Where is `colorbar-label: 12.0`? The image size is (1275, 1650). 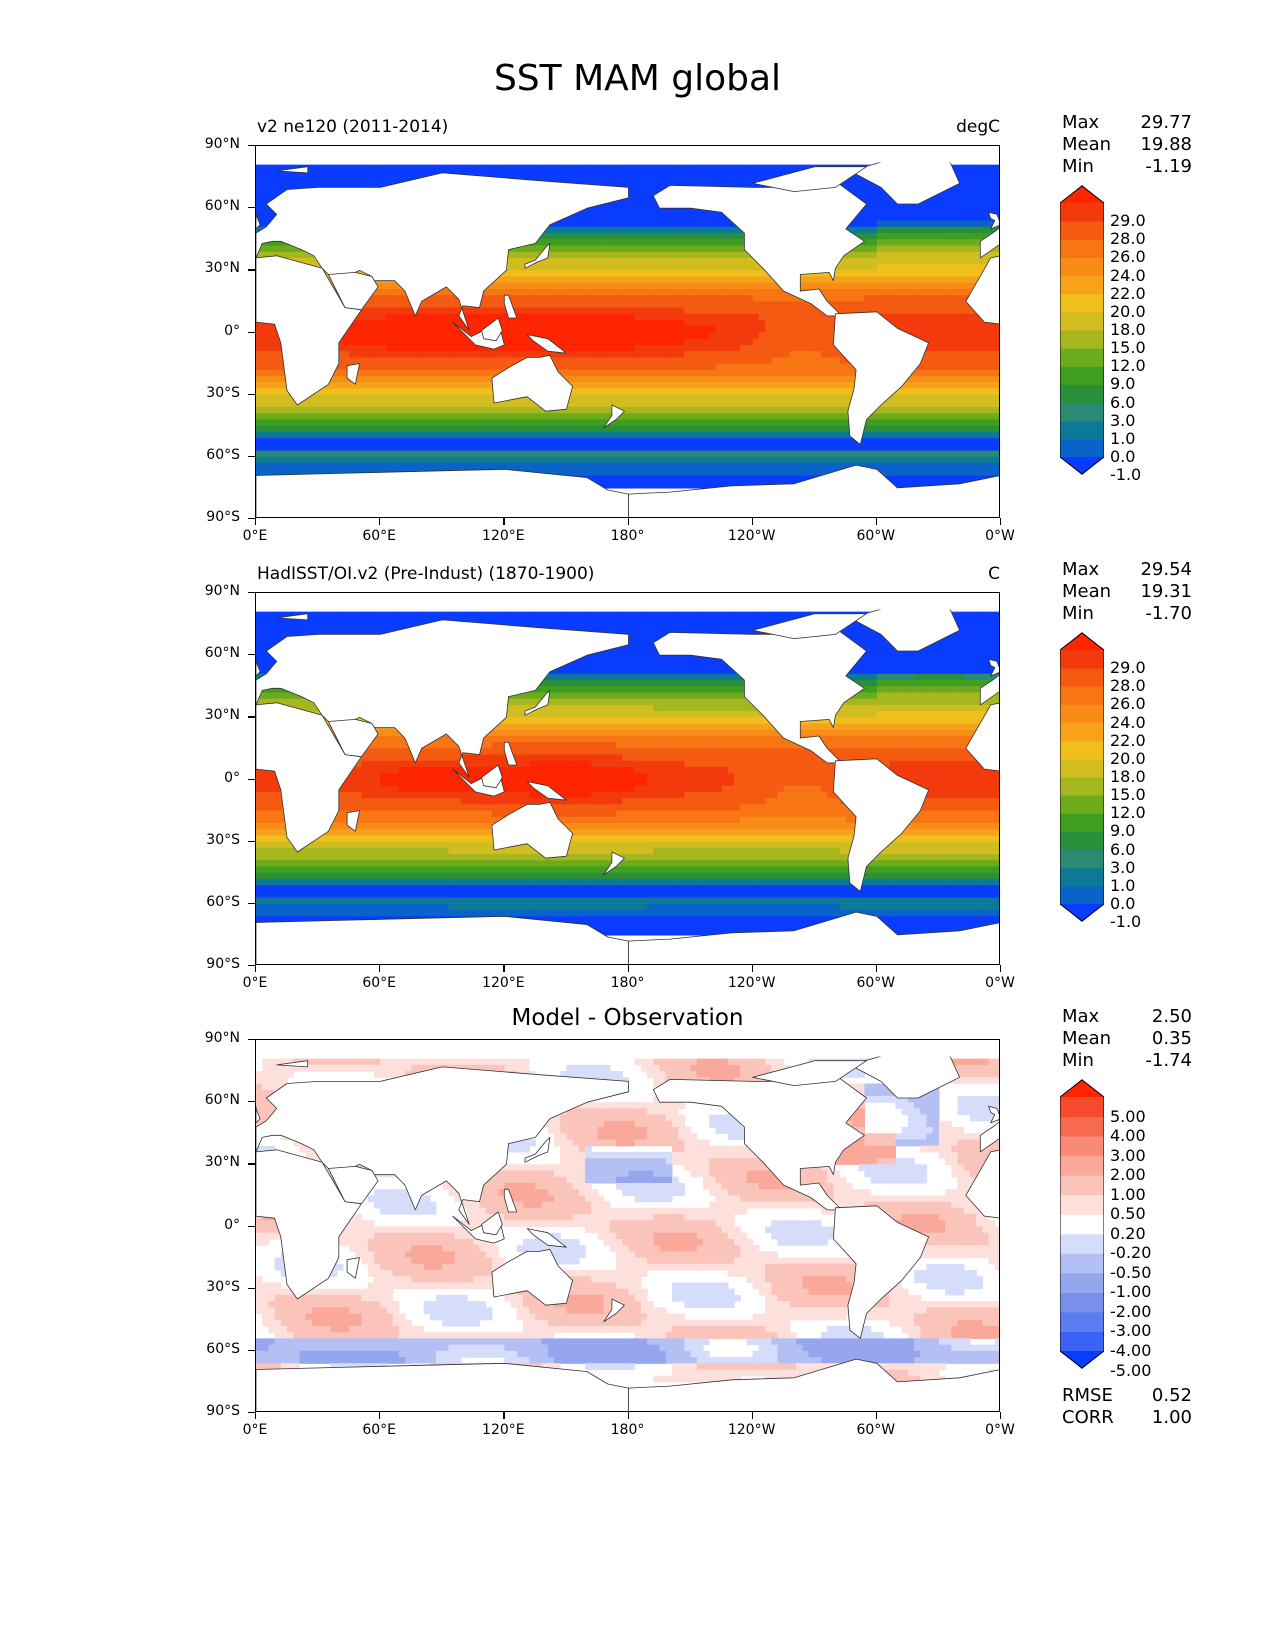
colorbar-label: 12.0 is located at coordinates (1128, 366).